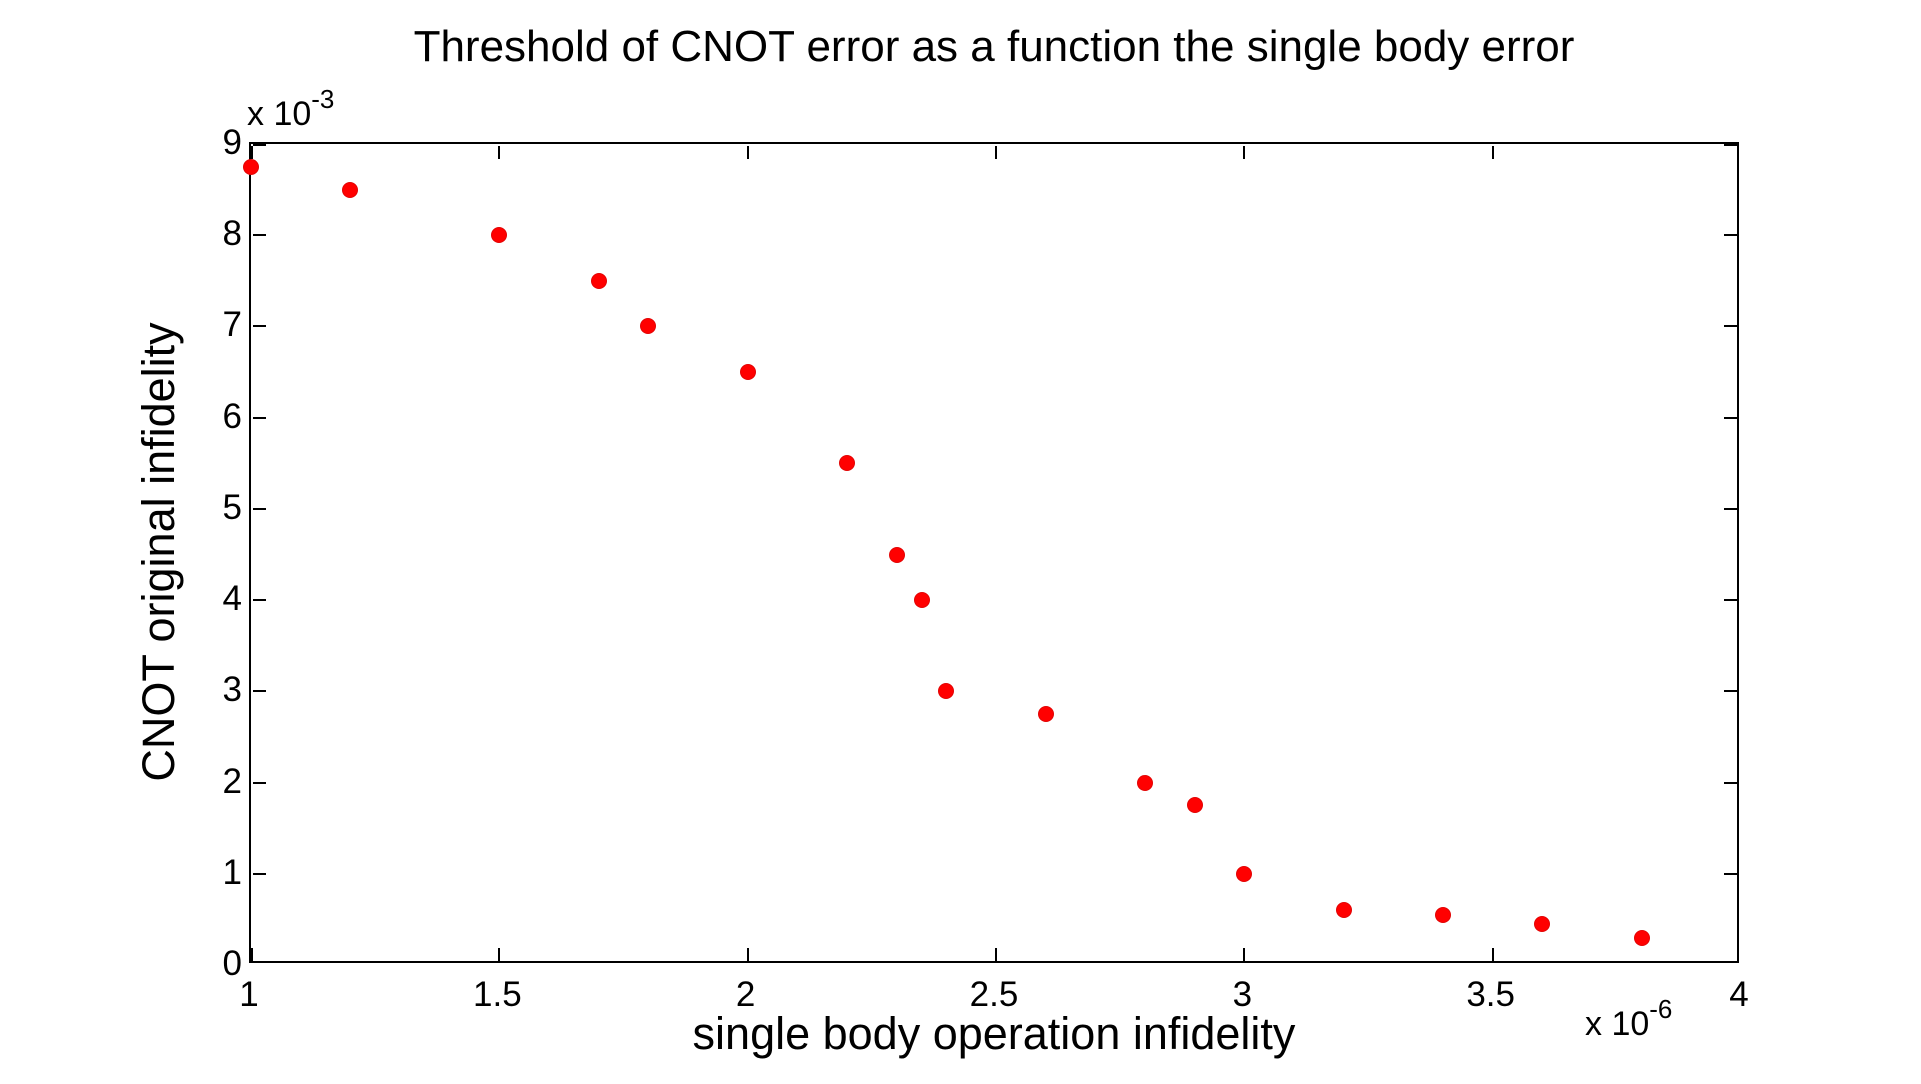  I want to click on x-axis-label: single body operation infidelity, so click(994, 1033).